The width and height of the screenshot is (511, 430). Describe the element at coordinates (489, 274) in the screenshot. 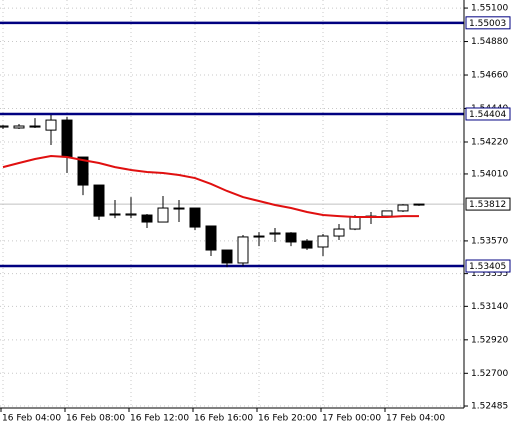

I see `y-tick-label: 1.53355` at that location.